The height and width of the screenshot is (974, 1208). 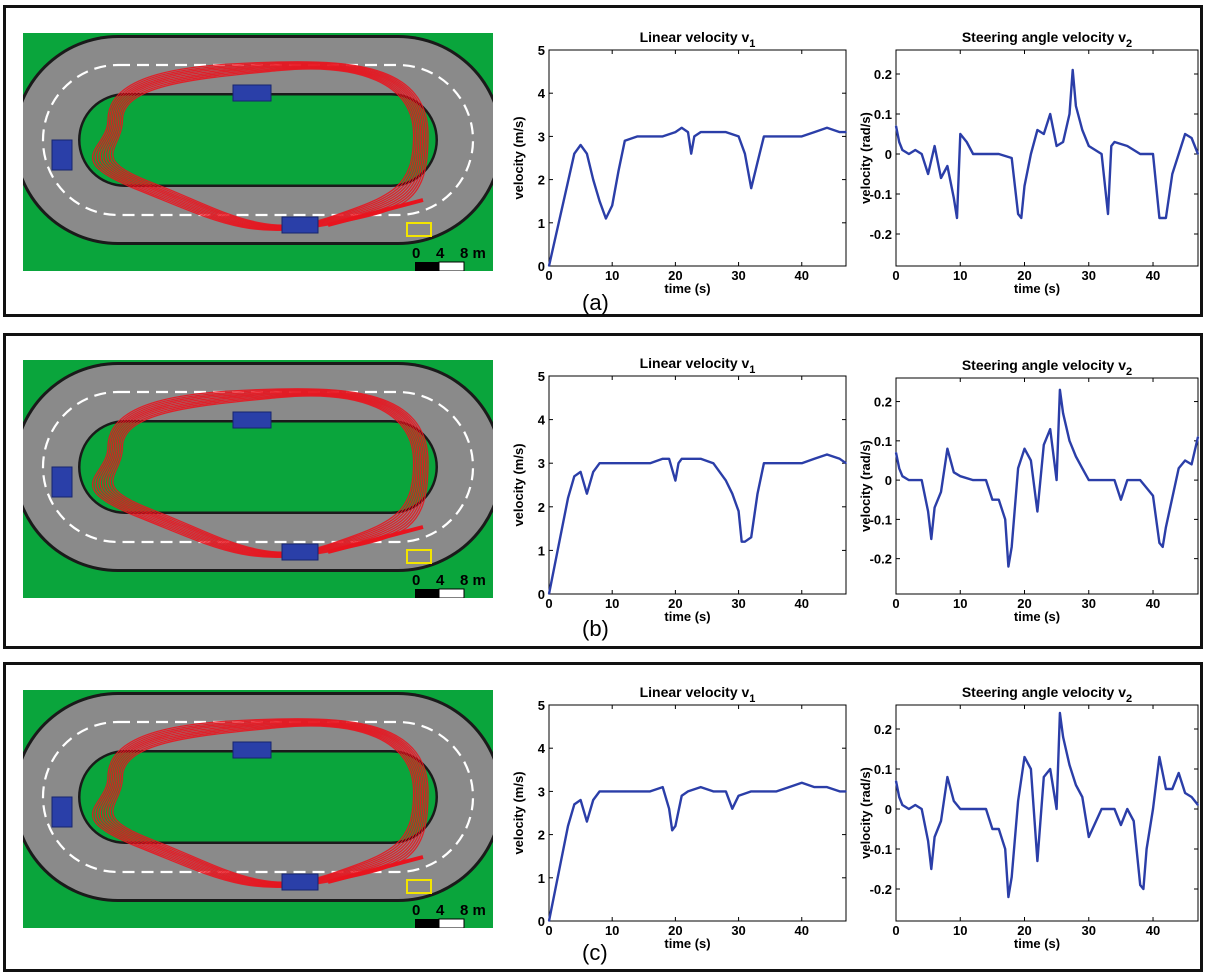 I want to click on chart-title: Steering angle velocity v2, so click(x=1047, y=369).